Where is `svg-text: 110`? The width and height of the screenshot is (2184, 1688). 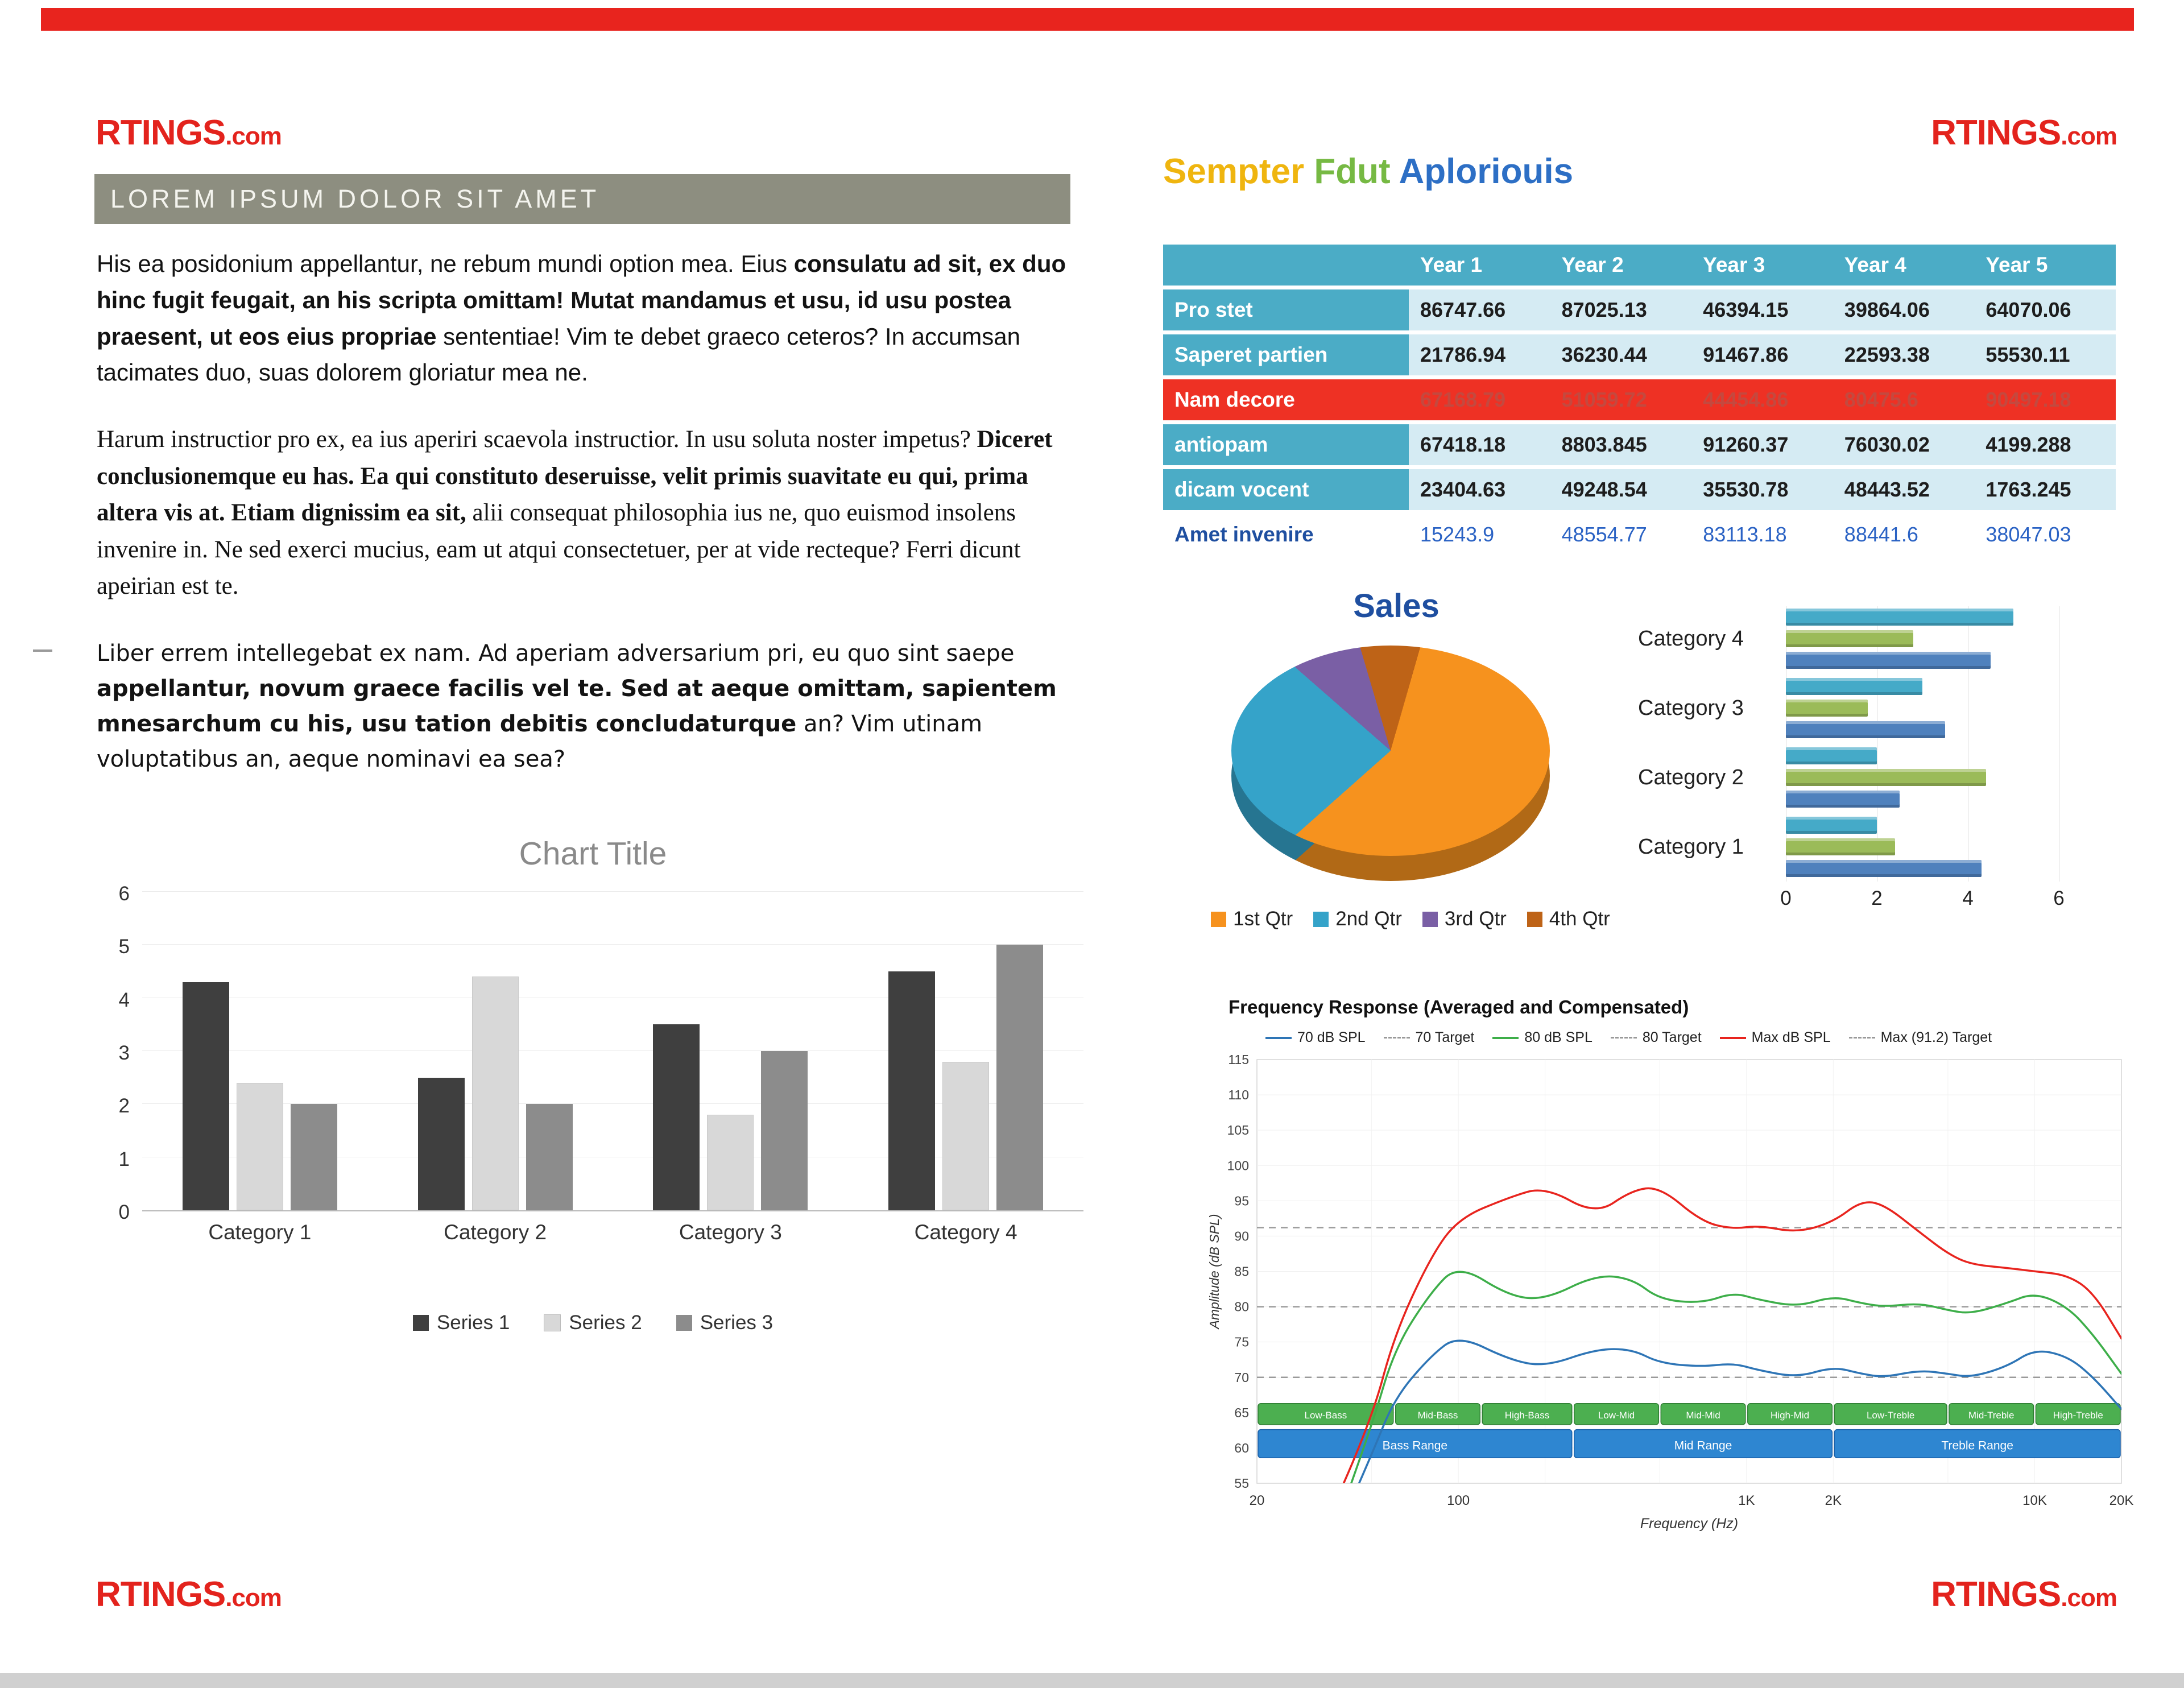 svg-text: 110 is located at coordinates (1238, 1094).